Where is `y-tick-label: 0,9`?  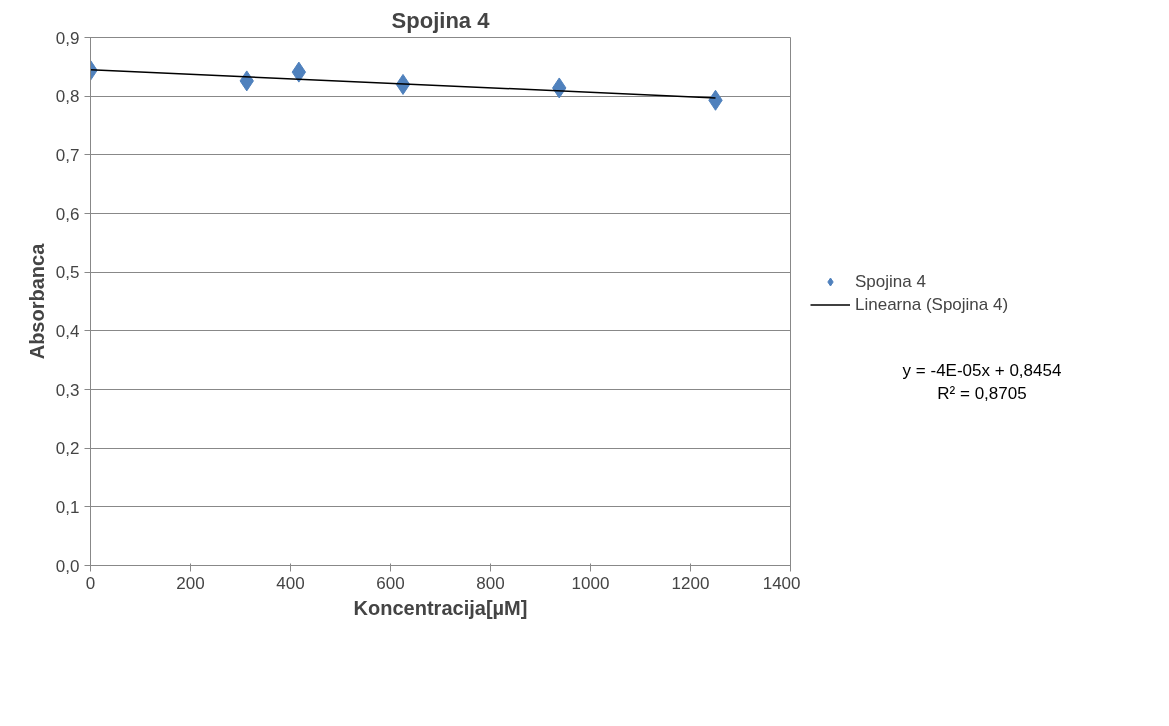 y-tick-label: 0,9 is located at coordinates (67, 38).